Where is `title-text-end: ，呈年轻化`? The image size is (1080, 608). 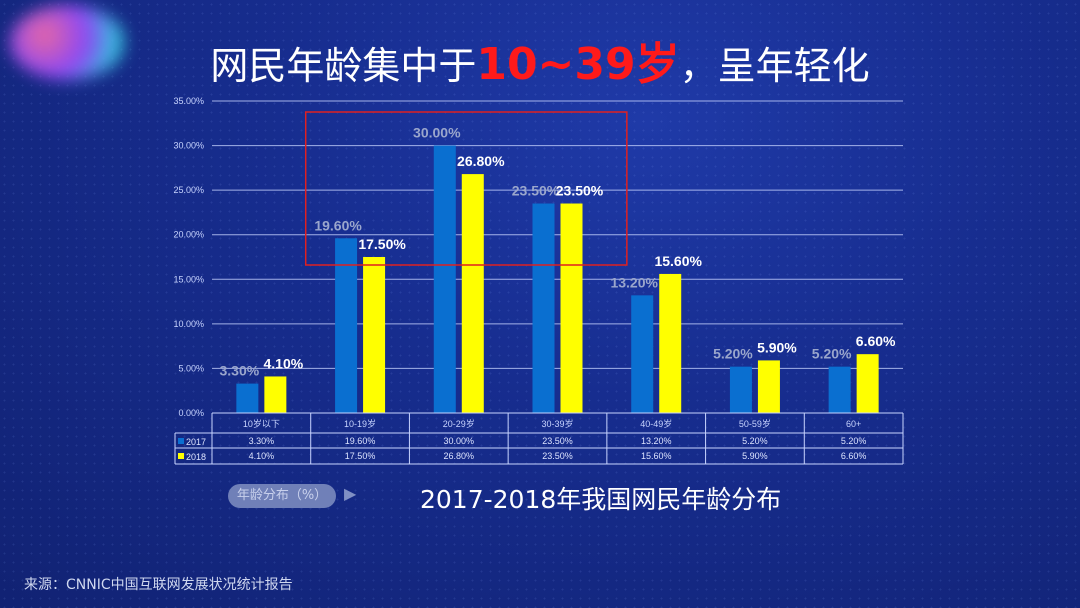 title-text-end: ，呈年轻化 is located at coordinates (774, 66).